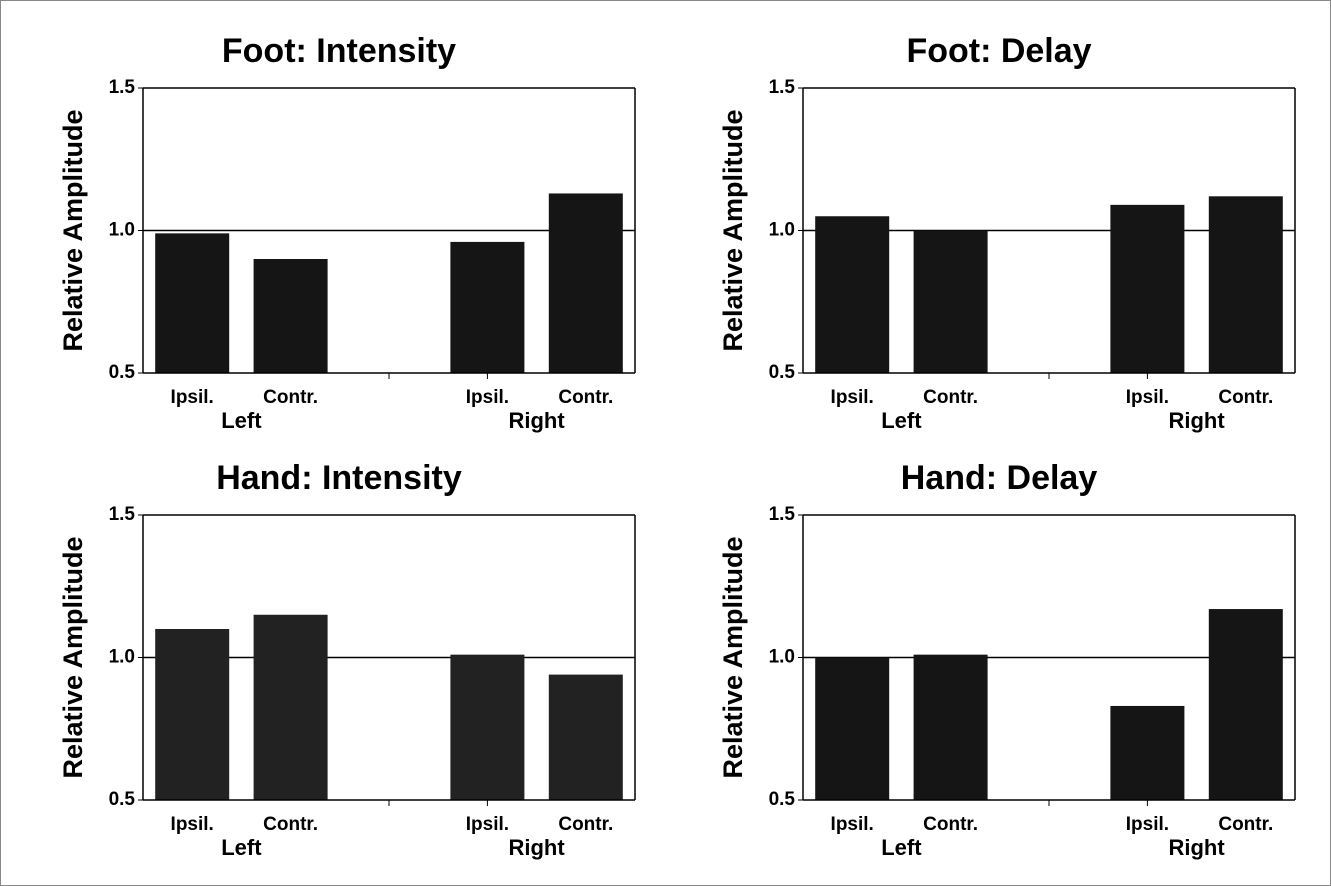  What do you see at coordinates (339, 51) in the screenshot?
I see `chart-title: Foot: Intensity` at bounding box center [339, 51].